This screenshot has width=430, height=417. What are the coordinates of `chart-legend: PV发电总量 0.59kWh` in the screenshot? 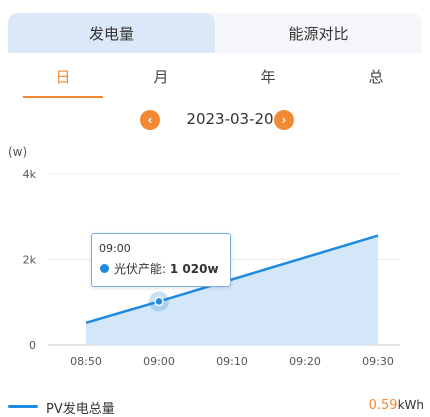 It's located at (215, 406).